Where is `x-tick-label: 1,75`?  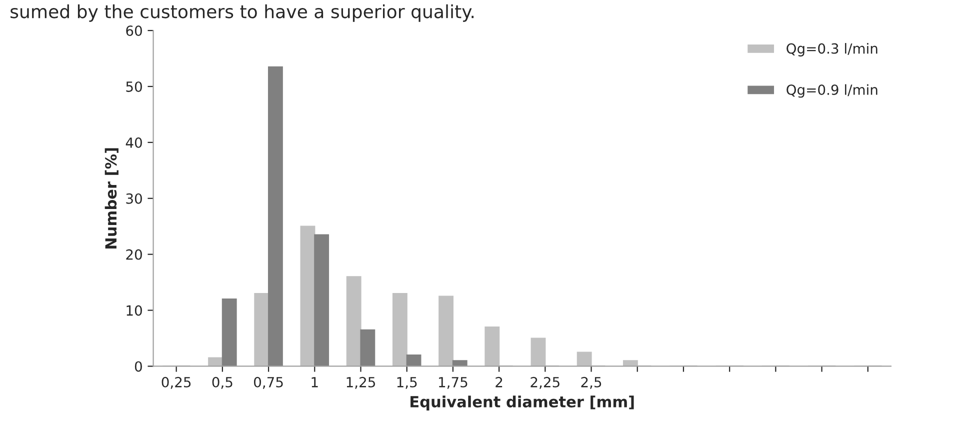 x-tick-label: 1,75 is located at coordinates (453, 383).